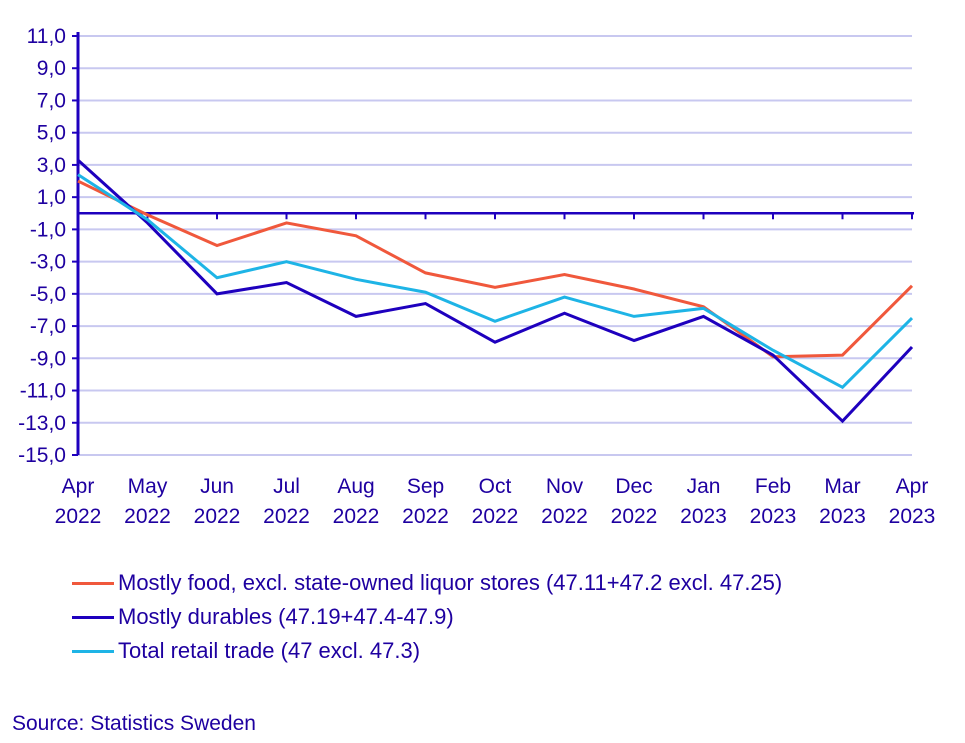 Image resolution: width=965 pixels, height=743 pixels. What do you see at coordinates (51, 133) in the screenshot?
I see `y-tick-label: 5,0` at bounding box center [51, 133].